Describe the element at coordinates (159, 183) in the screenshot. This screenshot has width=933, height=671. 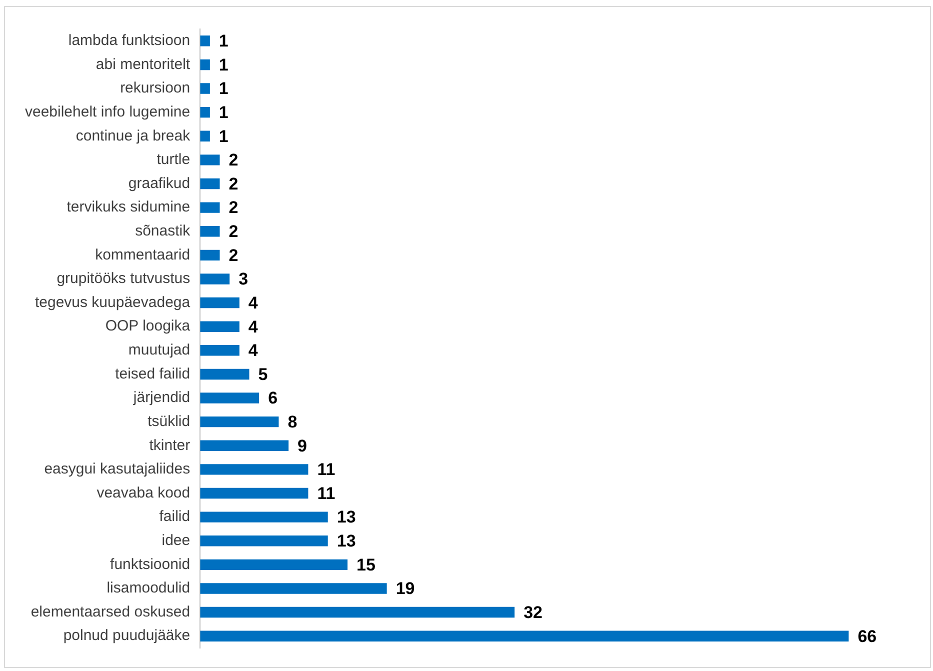
I see `y-tick-label: graafikud` at that location.